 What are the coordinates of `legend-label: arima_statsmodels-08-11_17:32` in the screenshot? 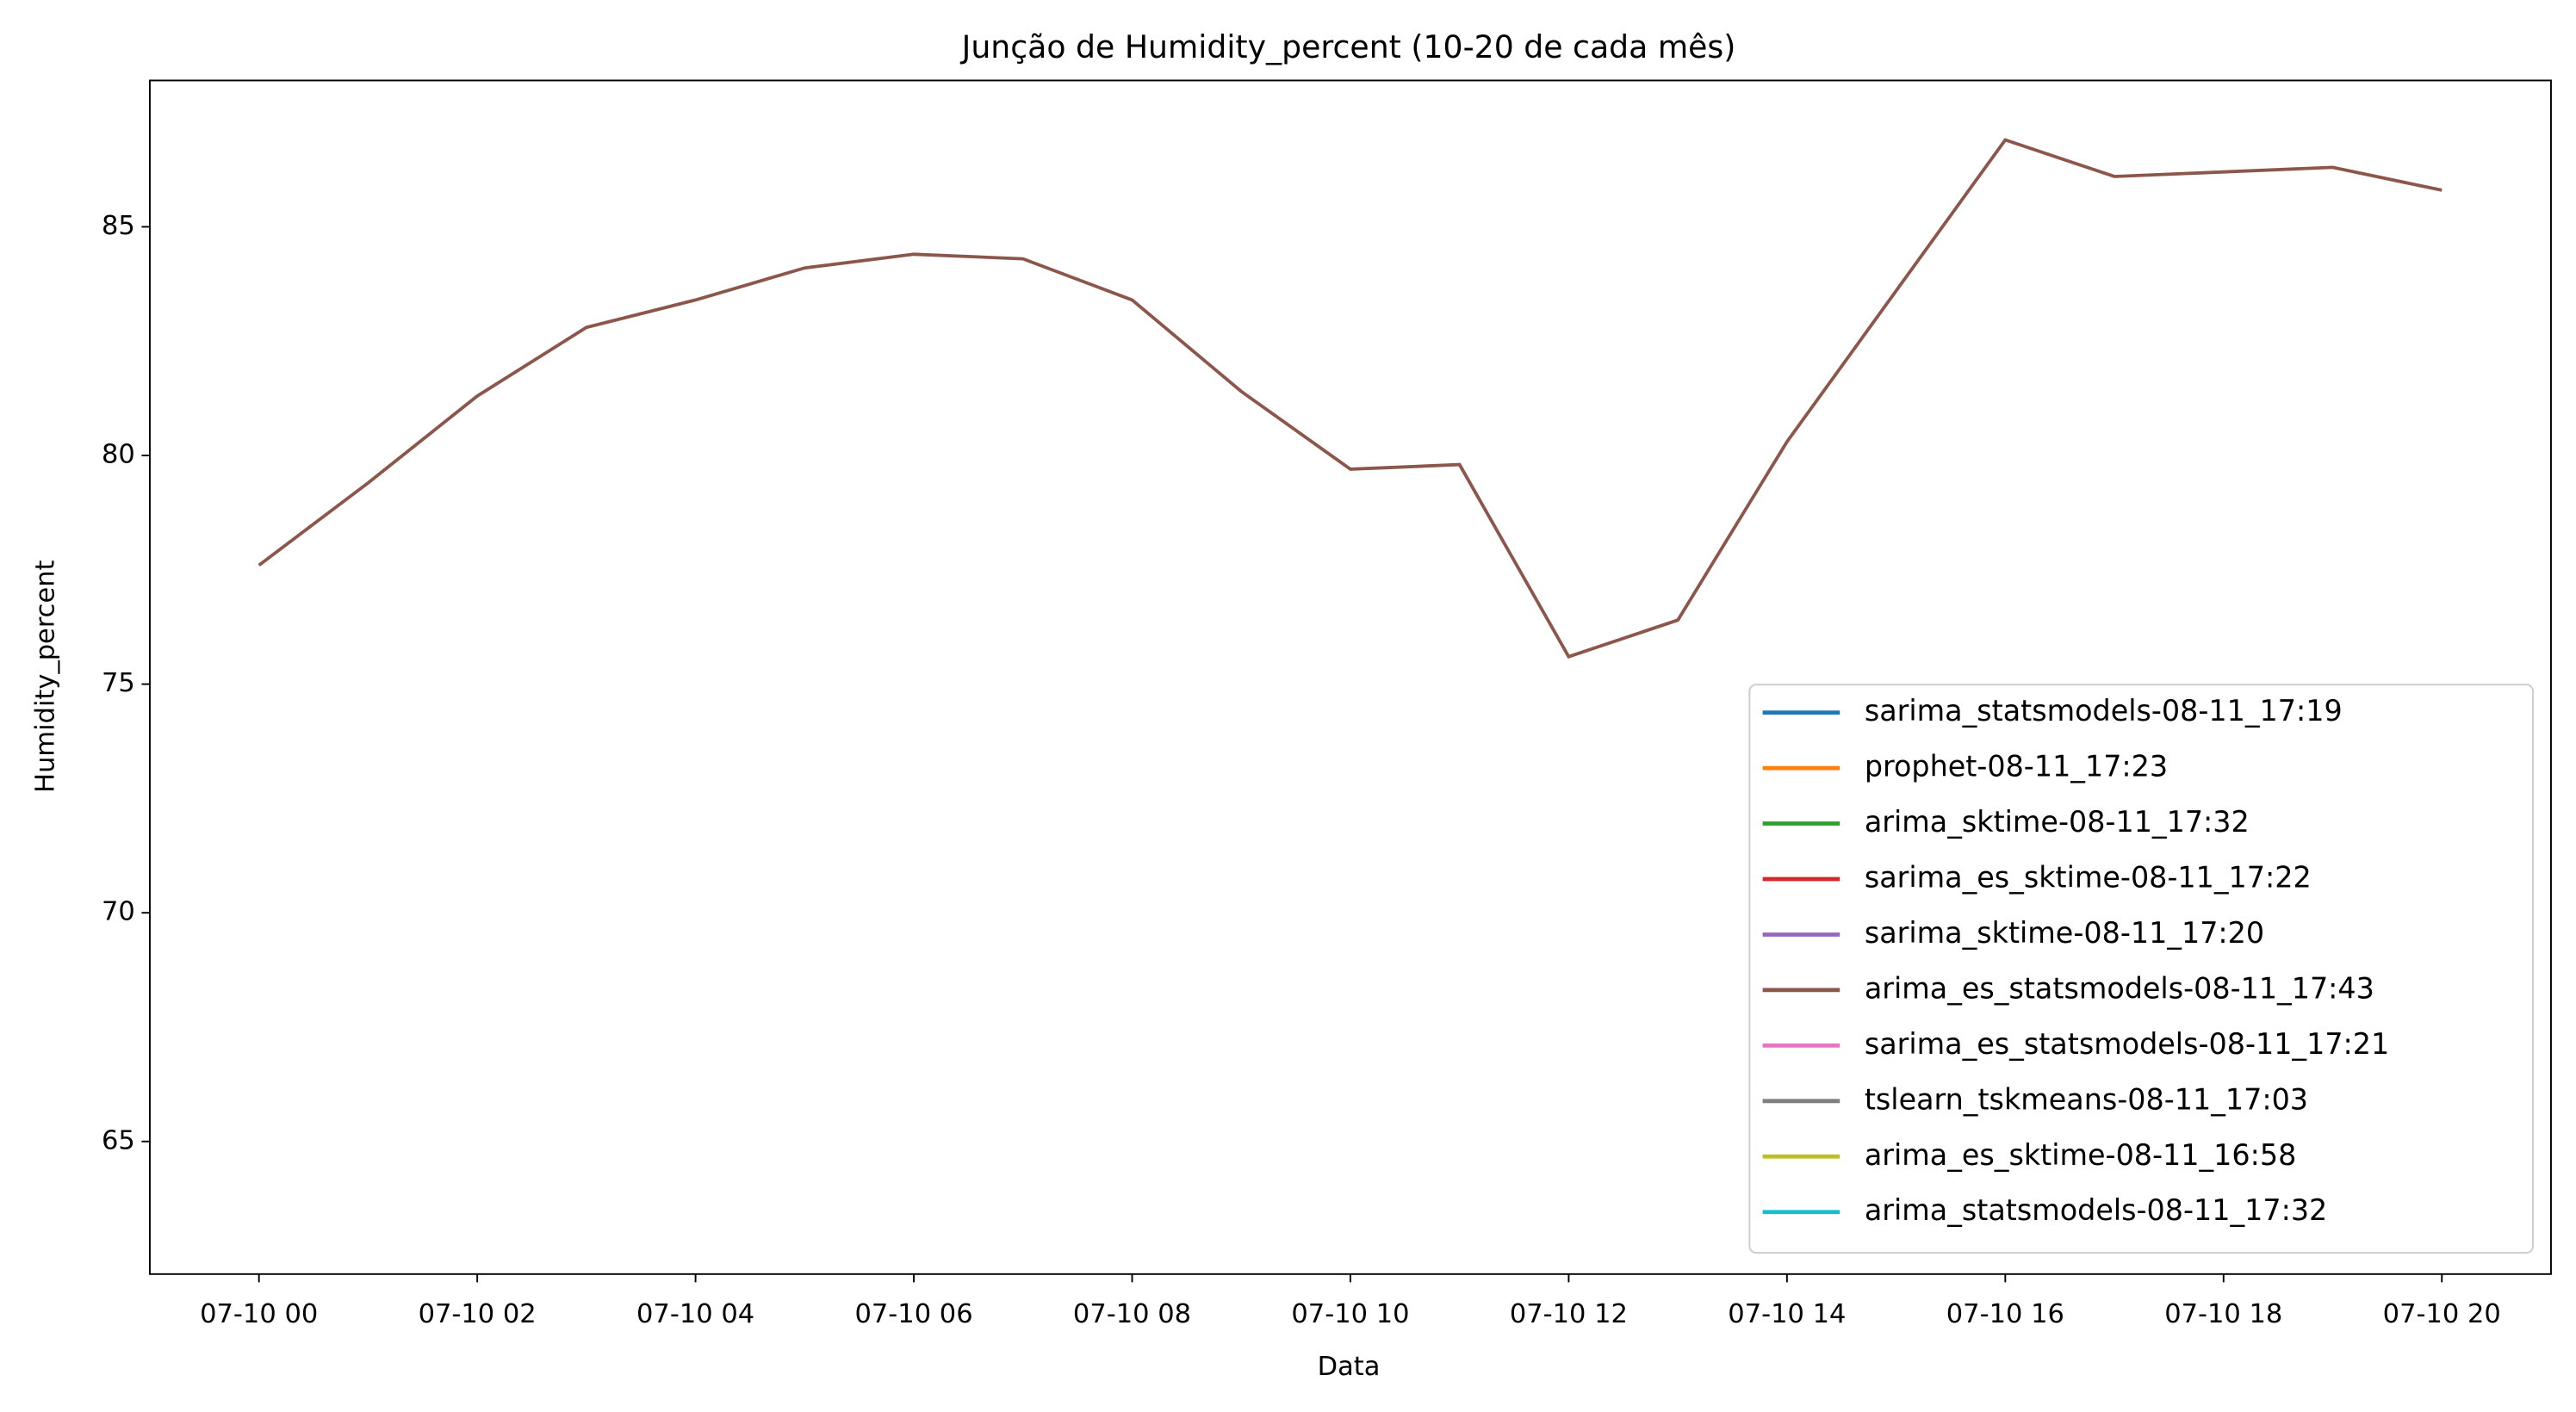 It's located at (2096, 1210).